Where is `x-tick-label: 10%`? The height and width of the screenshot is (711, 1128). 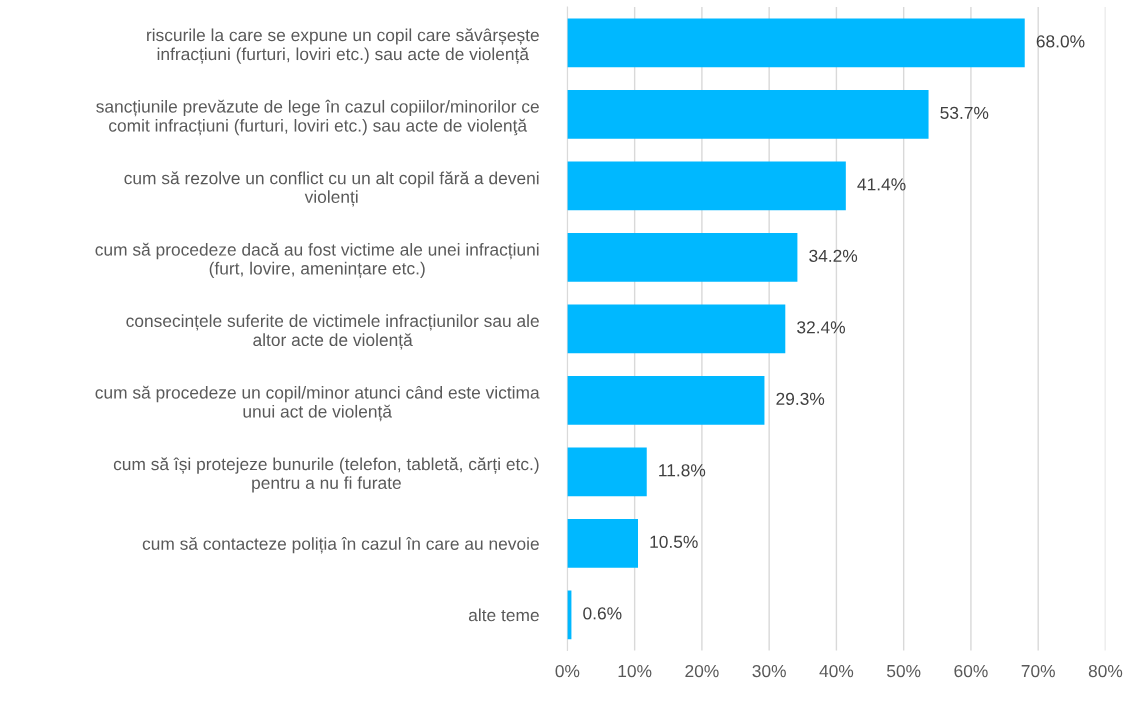 x-tick-label: 10% is located at coordinates (635, 671).